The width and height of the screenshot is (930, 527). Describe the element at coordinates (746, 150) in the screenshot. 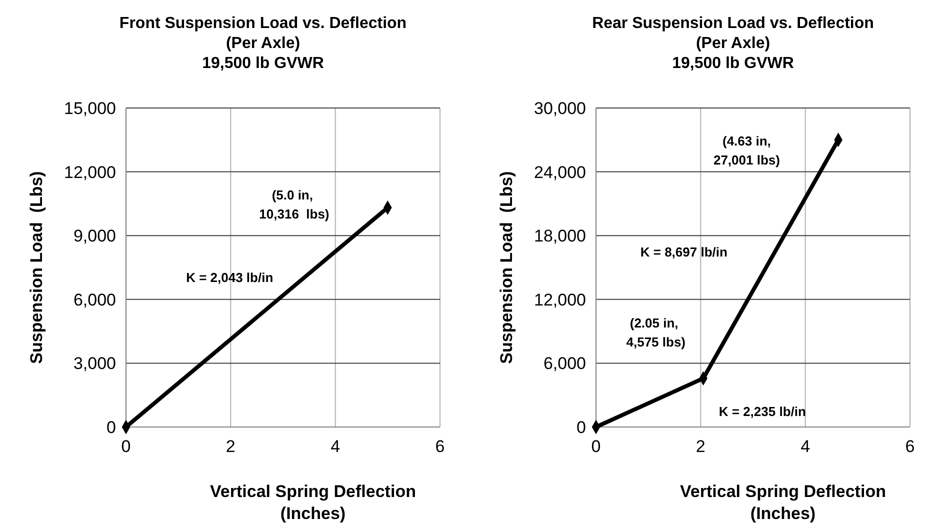

I see `annotation: (4.63 in, 27,001 lbs)` at that location.